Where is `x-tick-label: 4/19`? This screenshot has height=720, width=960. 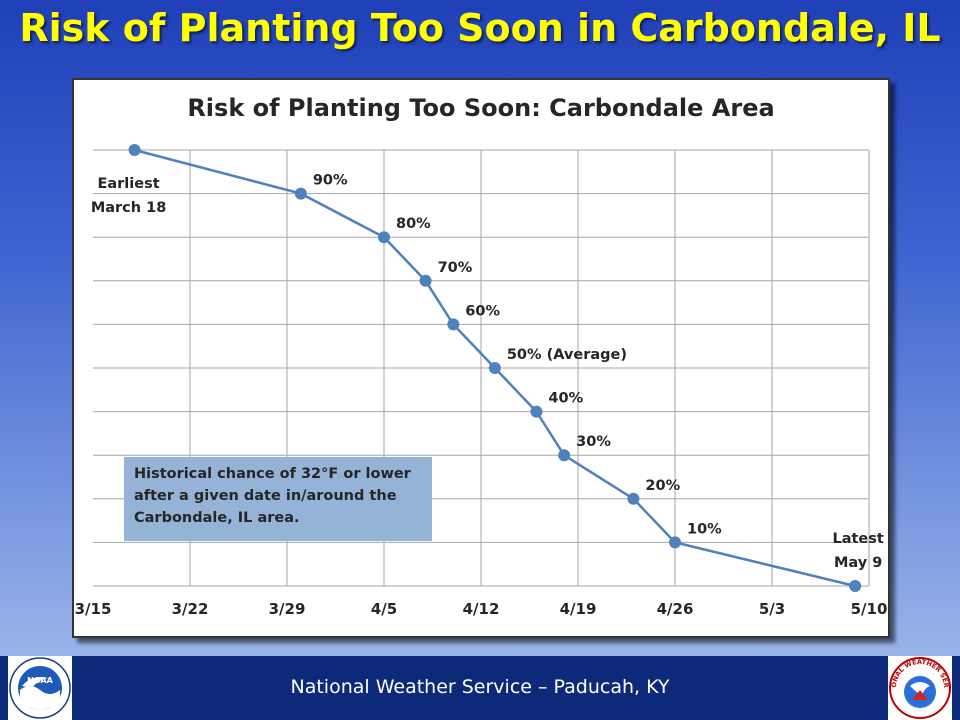 x-tick-label: 4/19 is located at coordinates (578, 609).